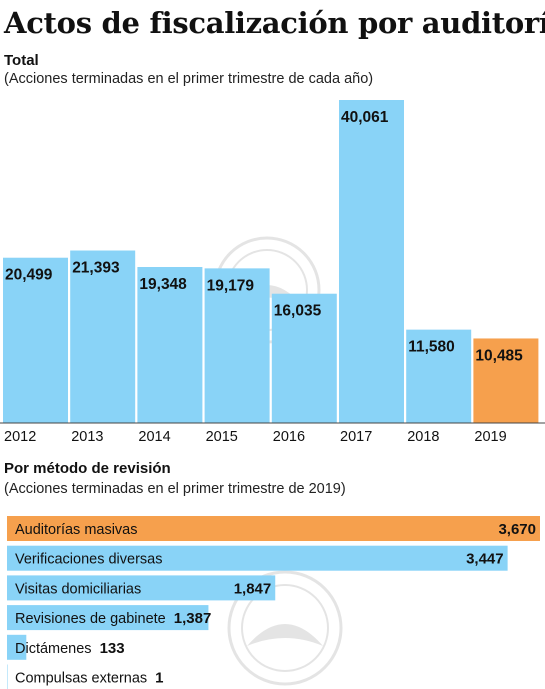  I want to click on bar-2016, so click(304, 358).